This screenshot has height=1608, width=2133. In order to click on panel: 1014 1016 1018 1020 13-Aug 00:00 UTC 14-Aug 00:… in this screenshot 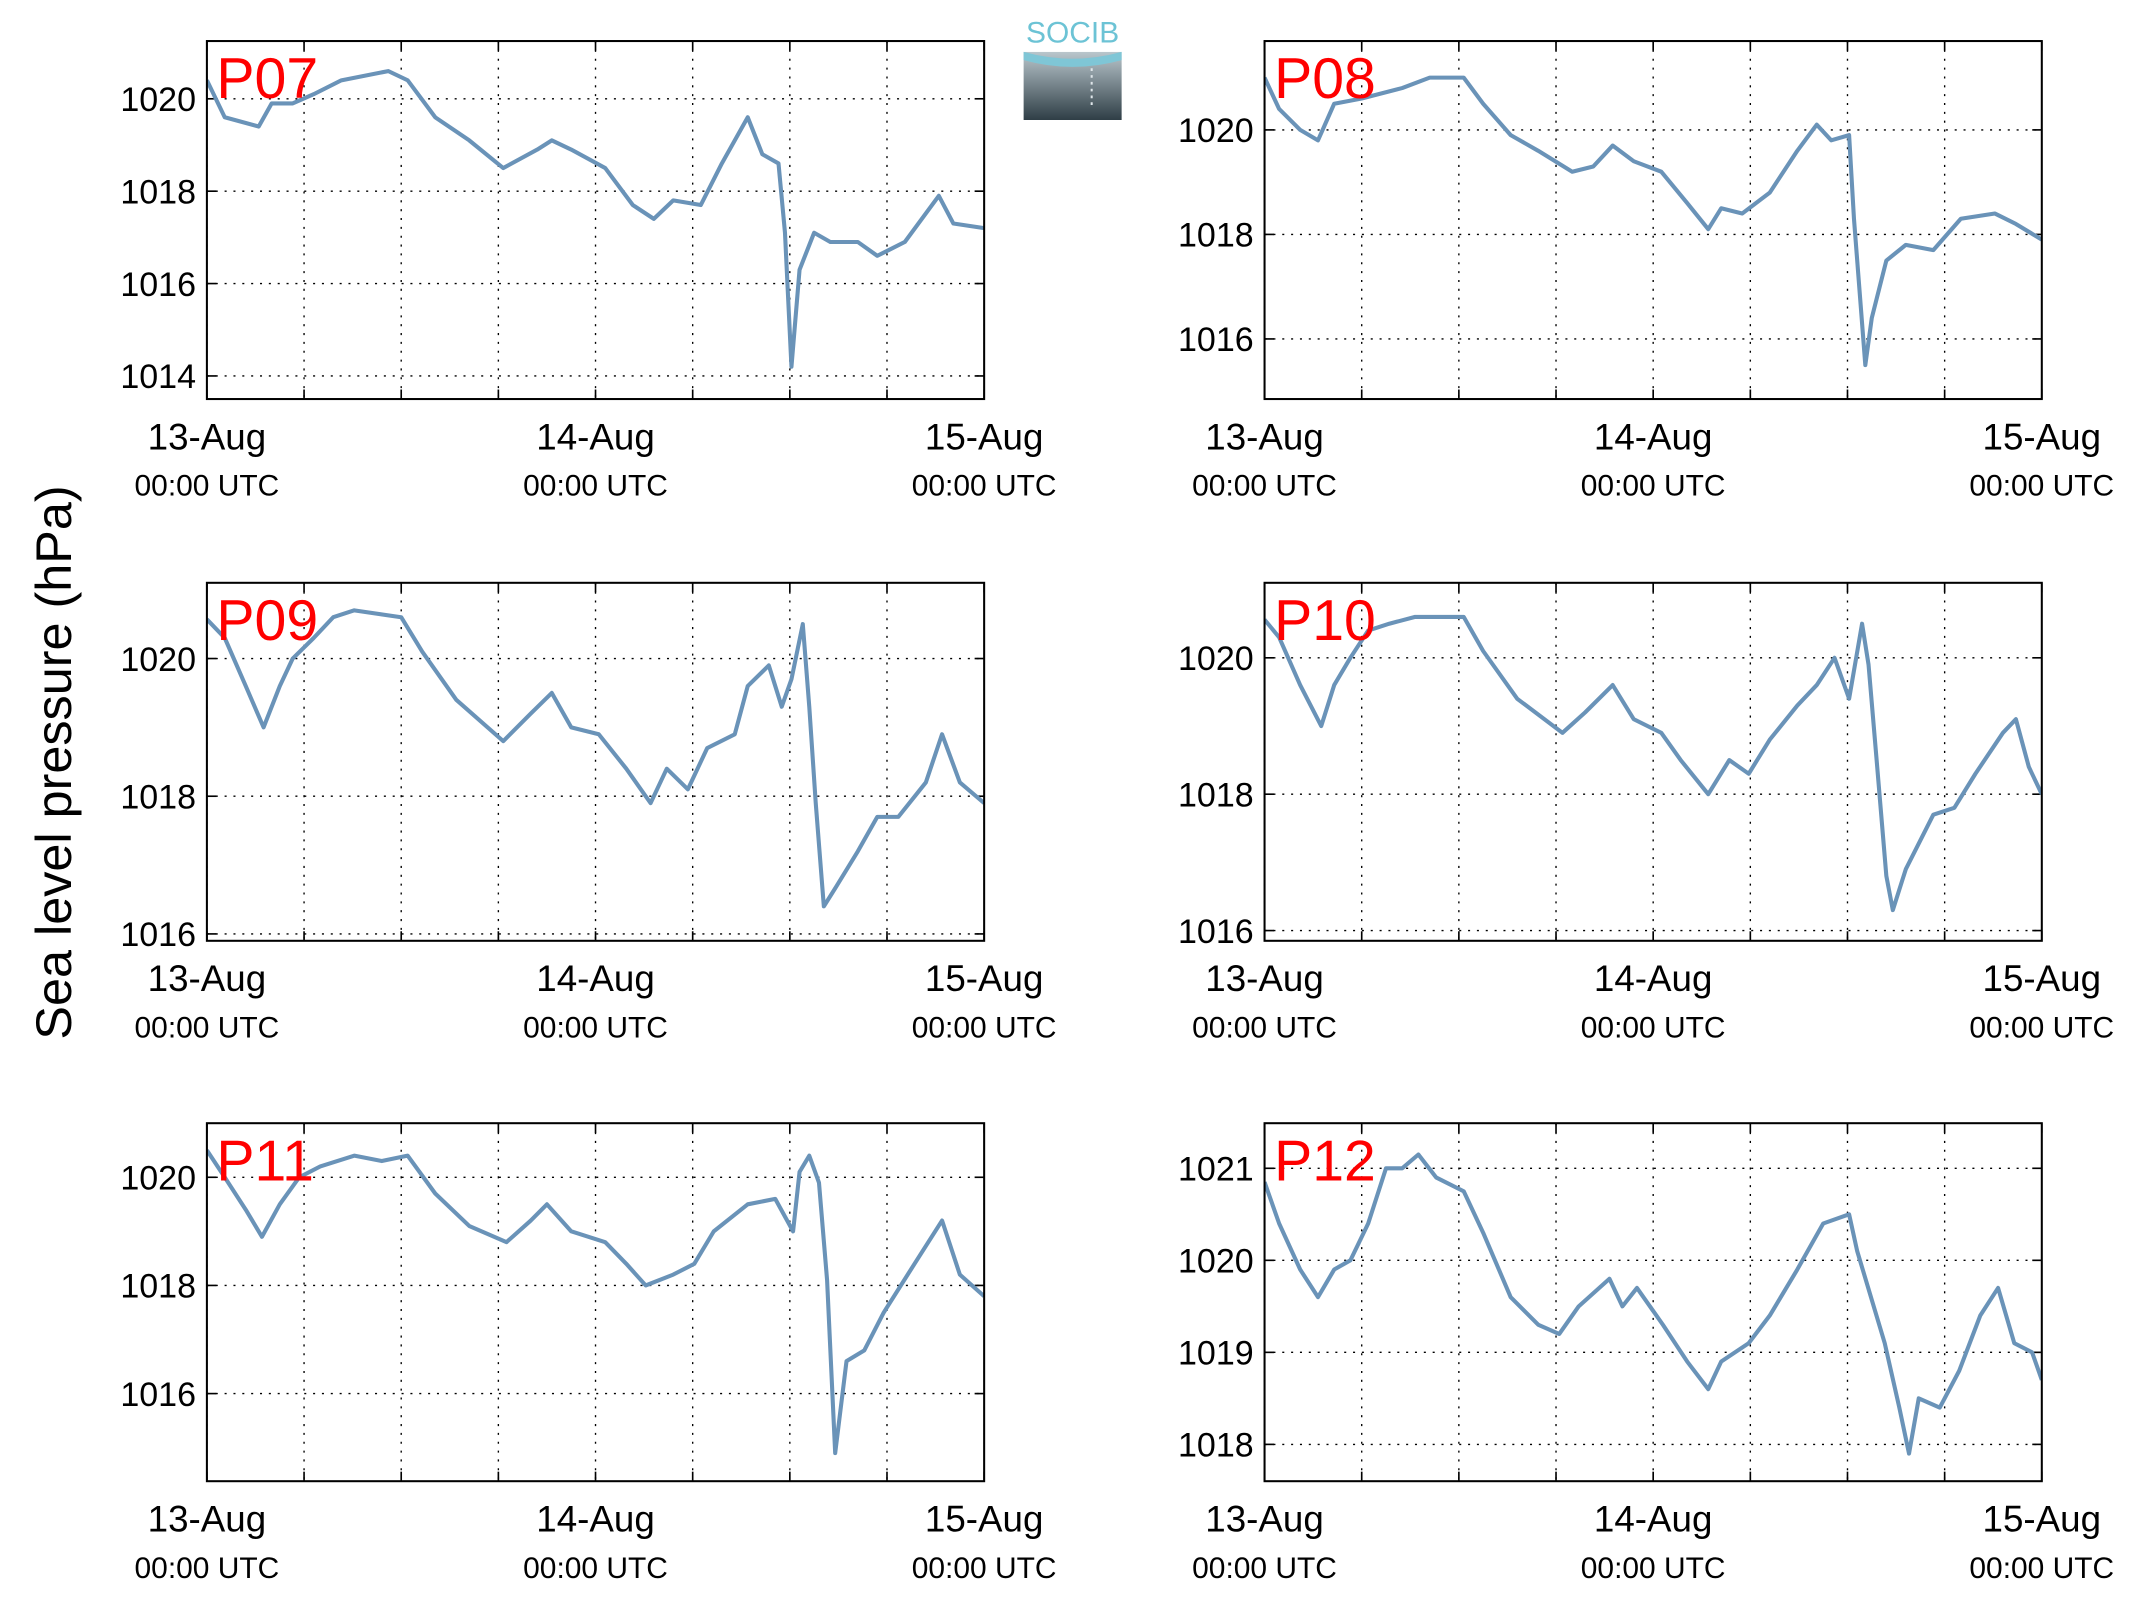, I will do `click(588, 271)`.